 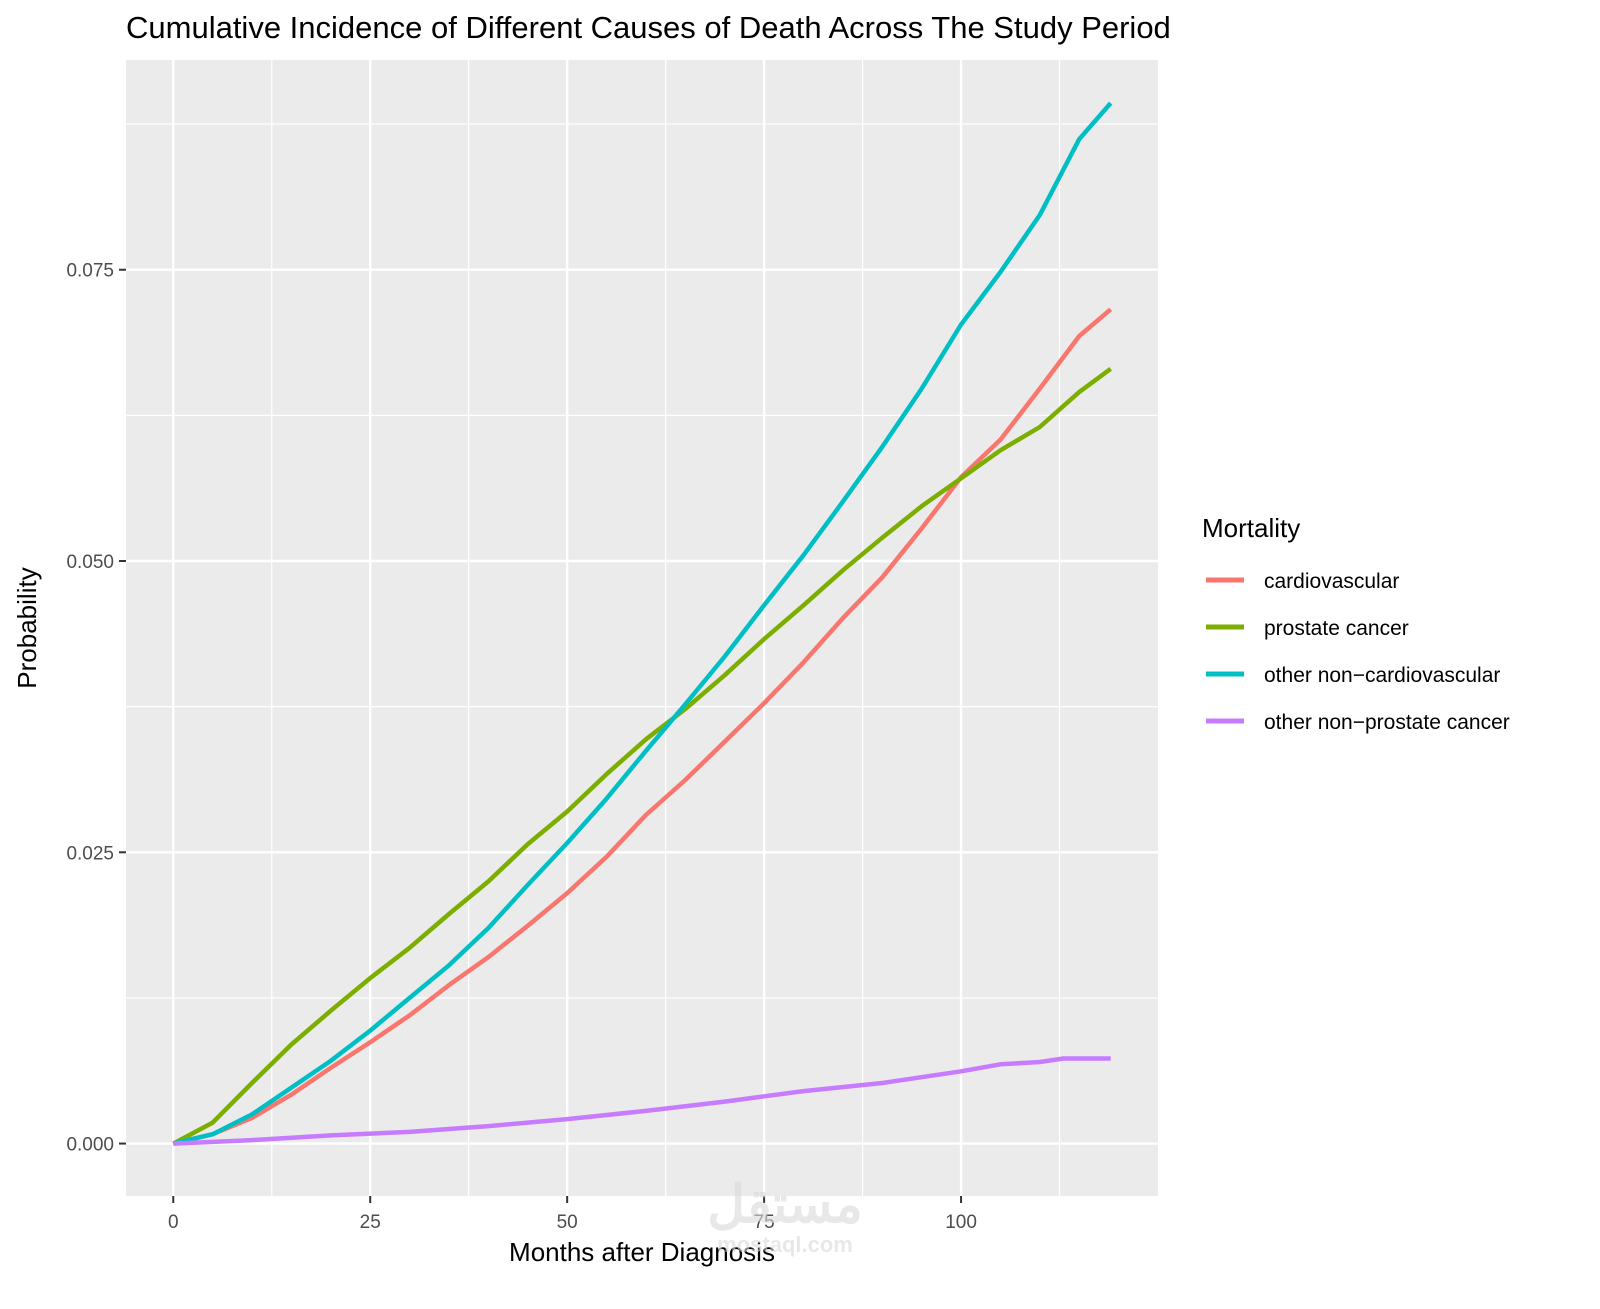 I want to click on legend-item: cardiovascular, so click(x=1302, y=581).